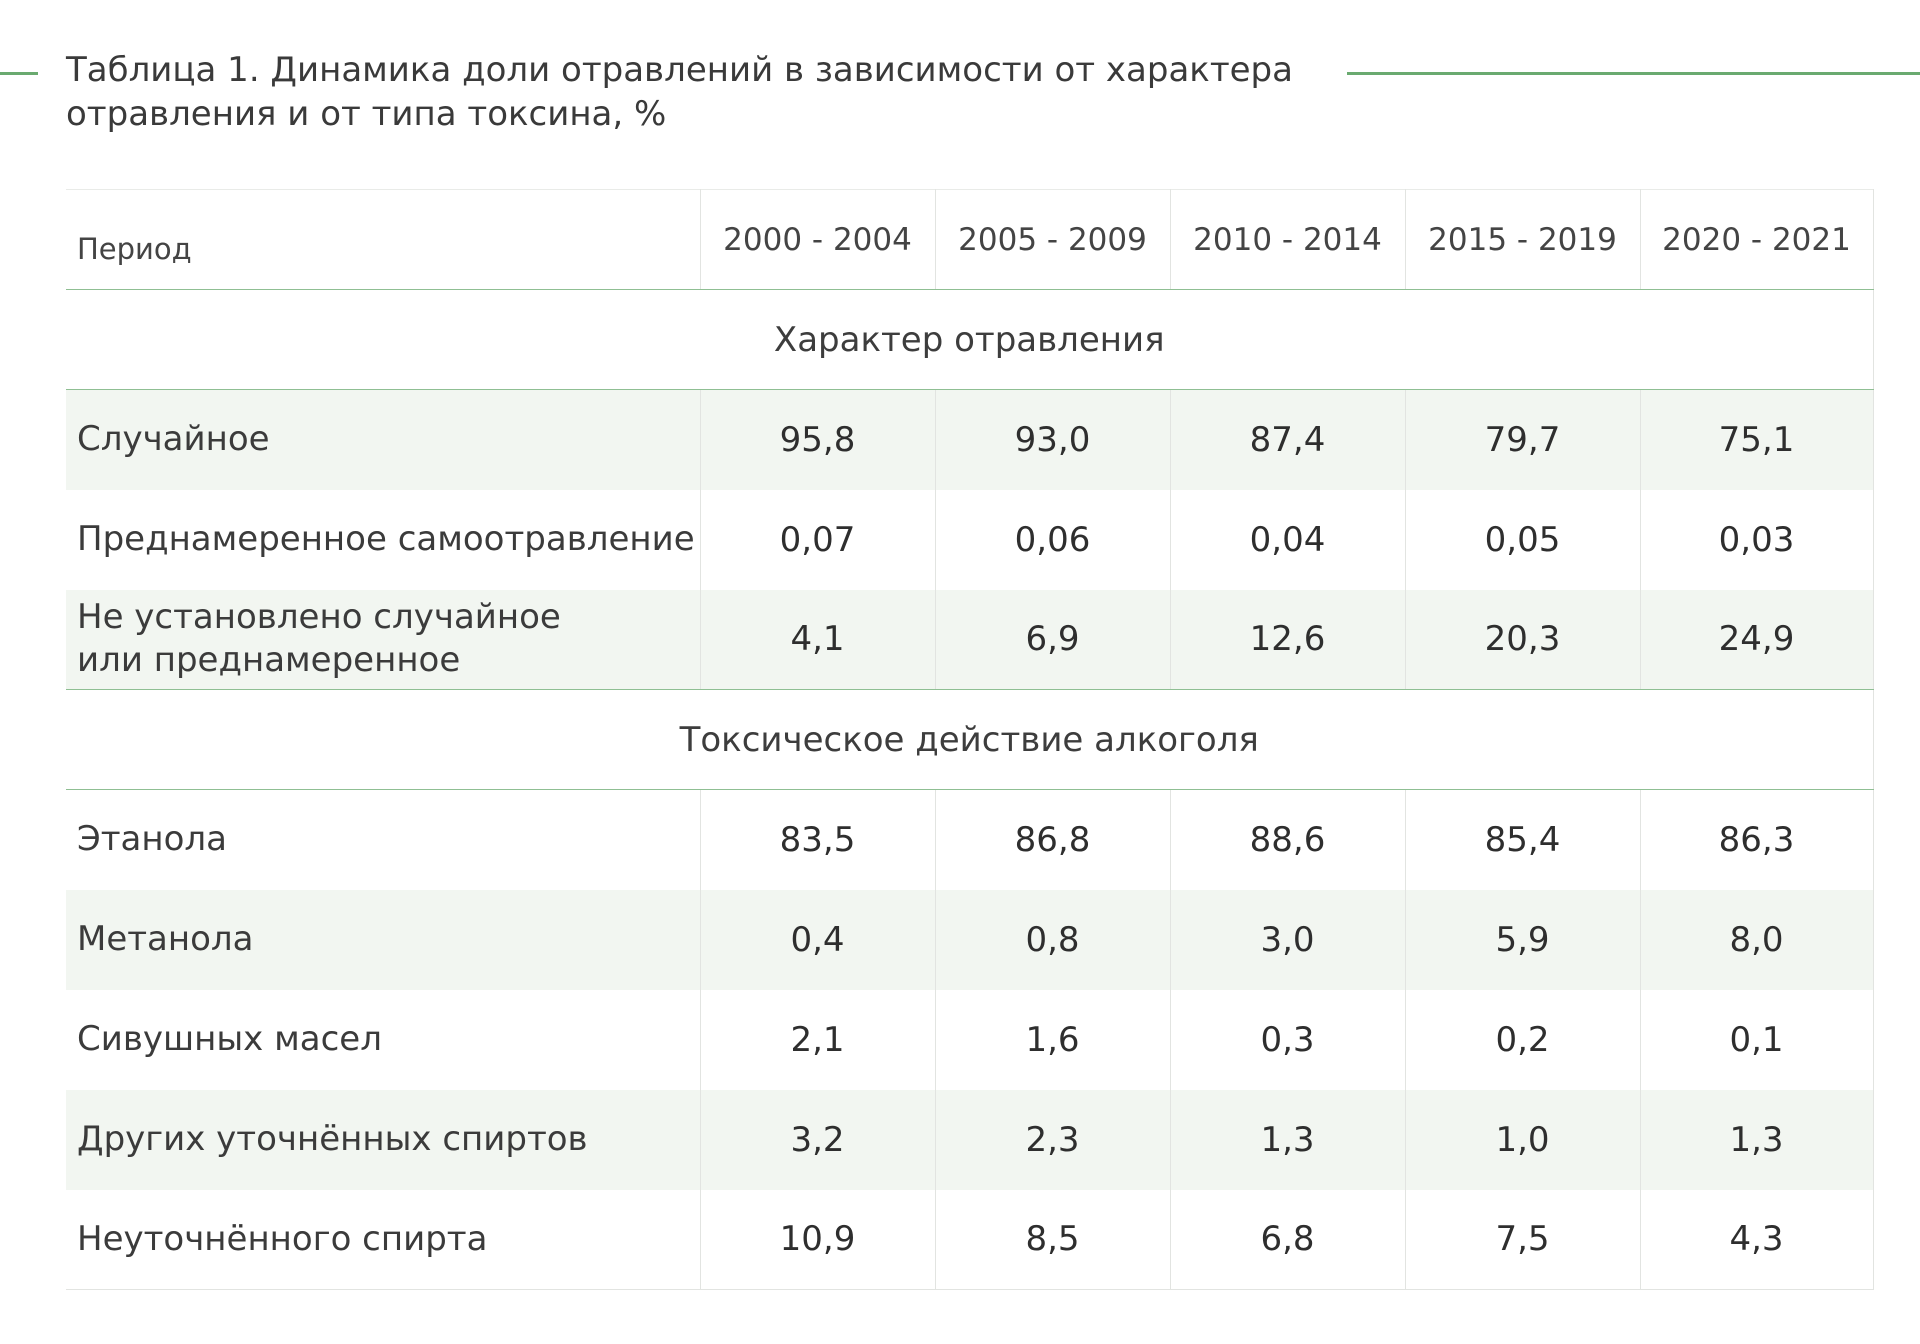 The height and width of the screenshot is (1344, 1920). What do you see at coordinates (1523, 639) in the screenshot?
I see `table-cell: 20,3` at bounding box center [1523, 639].